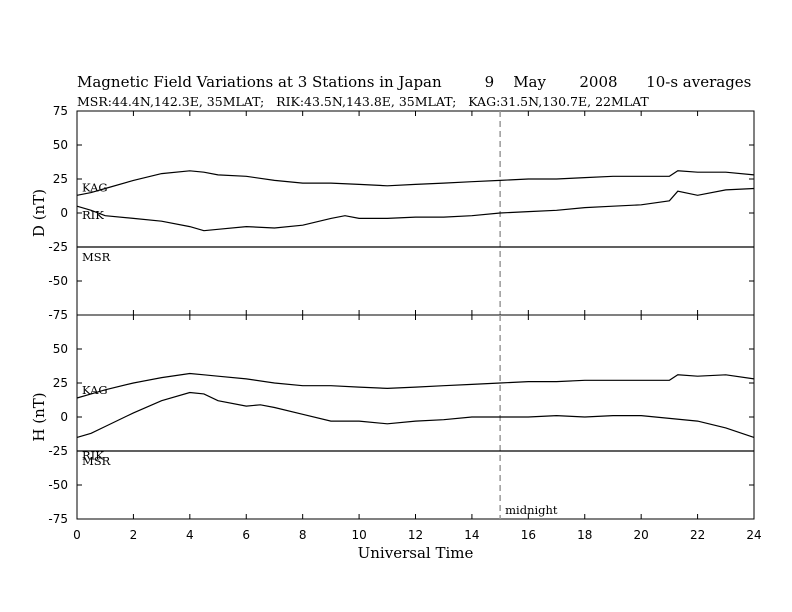 The image size is (792, 612). Describe the element at coordinates (531, 510) in the screenshot. I see `midnight-label: midnight` at that location.